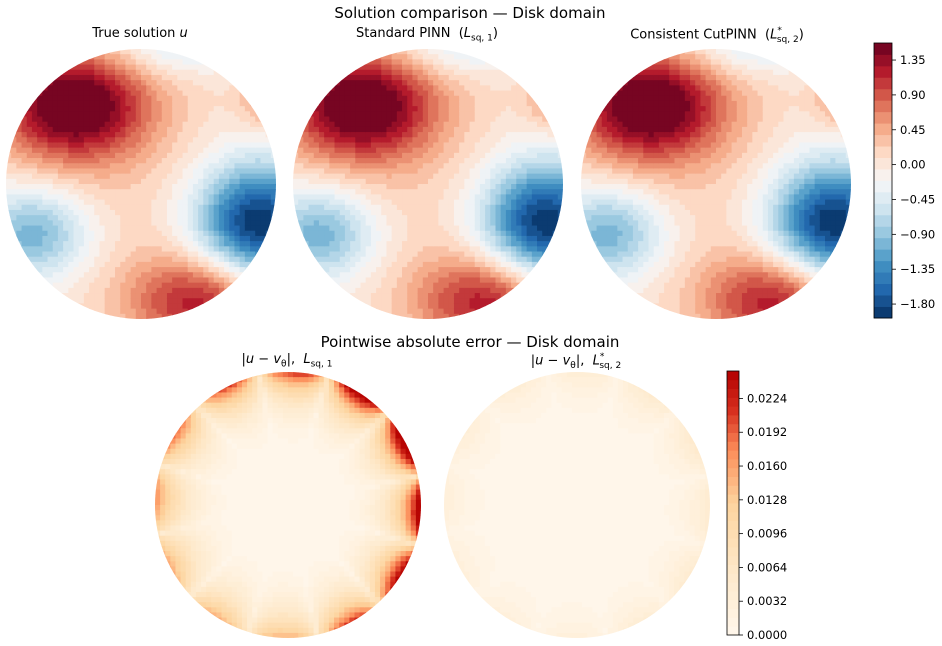 This screenshot has width=942, height=646. I want to click on colorbar-error-tick-label: 0.0096, so click(767, 534).